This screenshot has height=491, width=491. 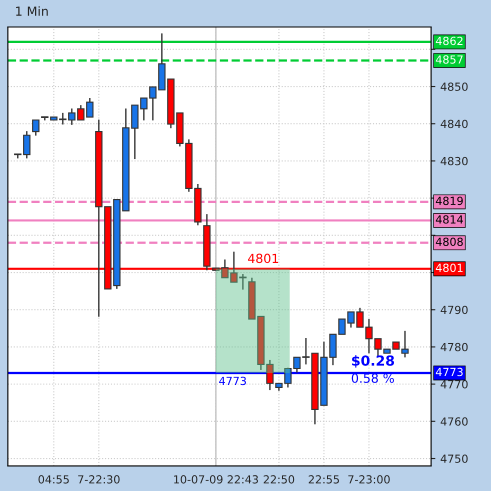 I want to click on x-tick-label: 22:55, so click(x=323, y=479).